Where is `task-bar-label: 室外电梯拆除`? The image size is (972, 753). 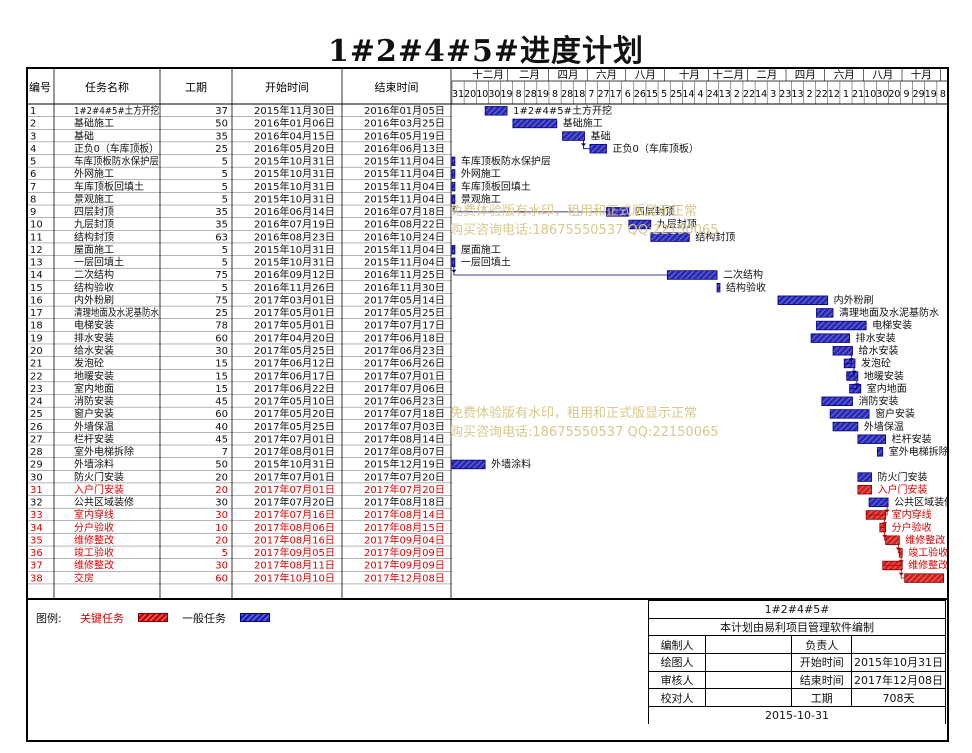
task-bar-label: 室外电梯拆除 is located at coordinates (919, 451).